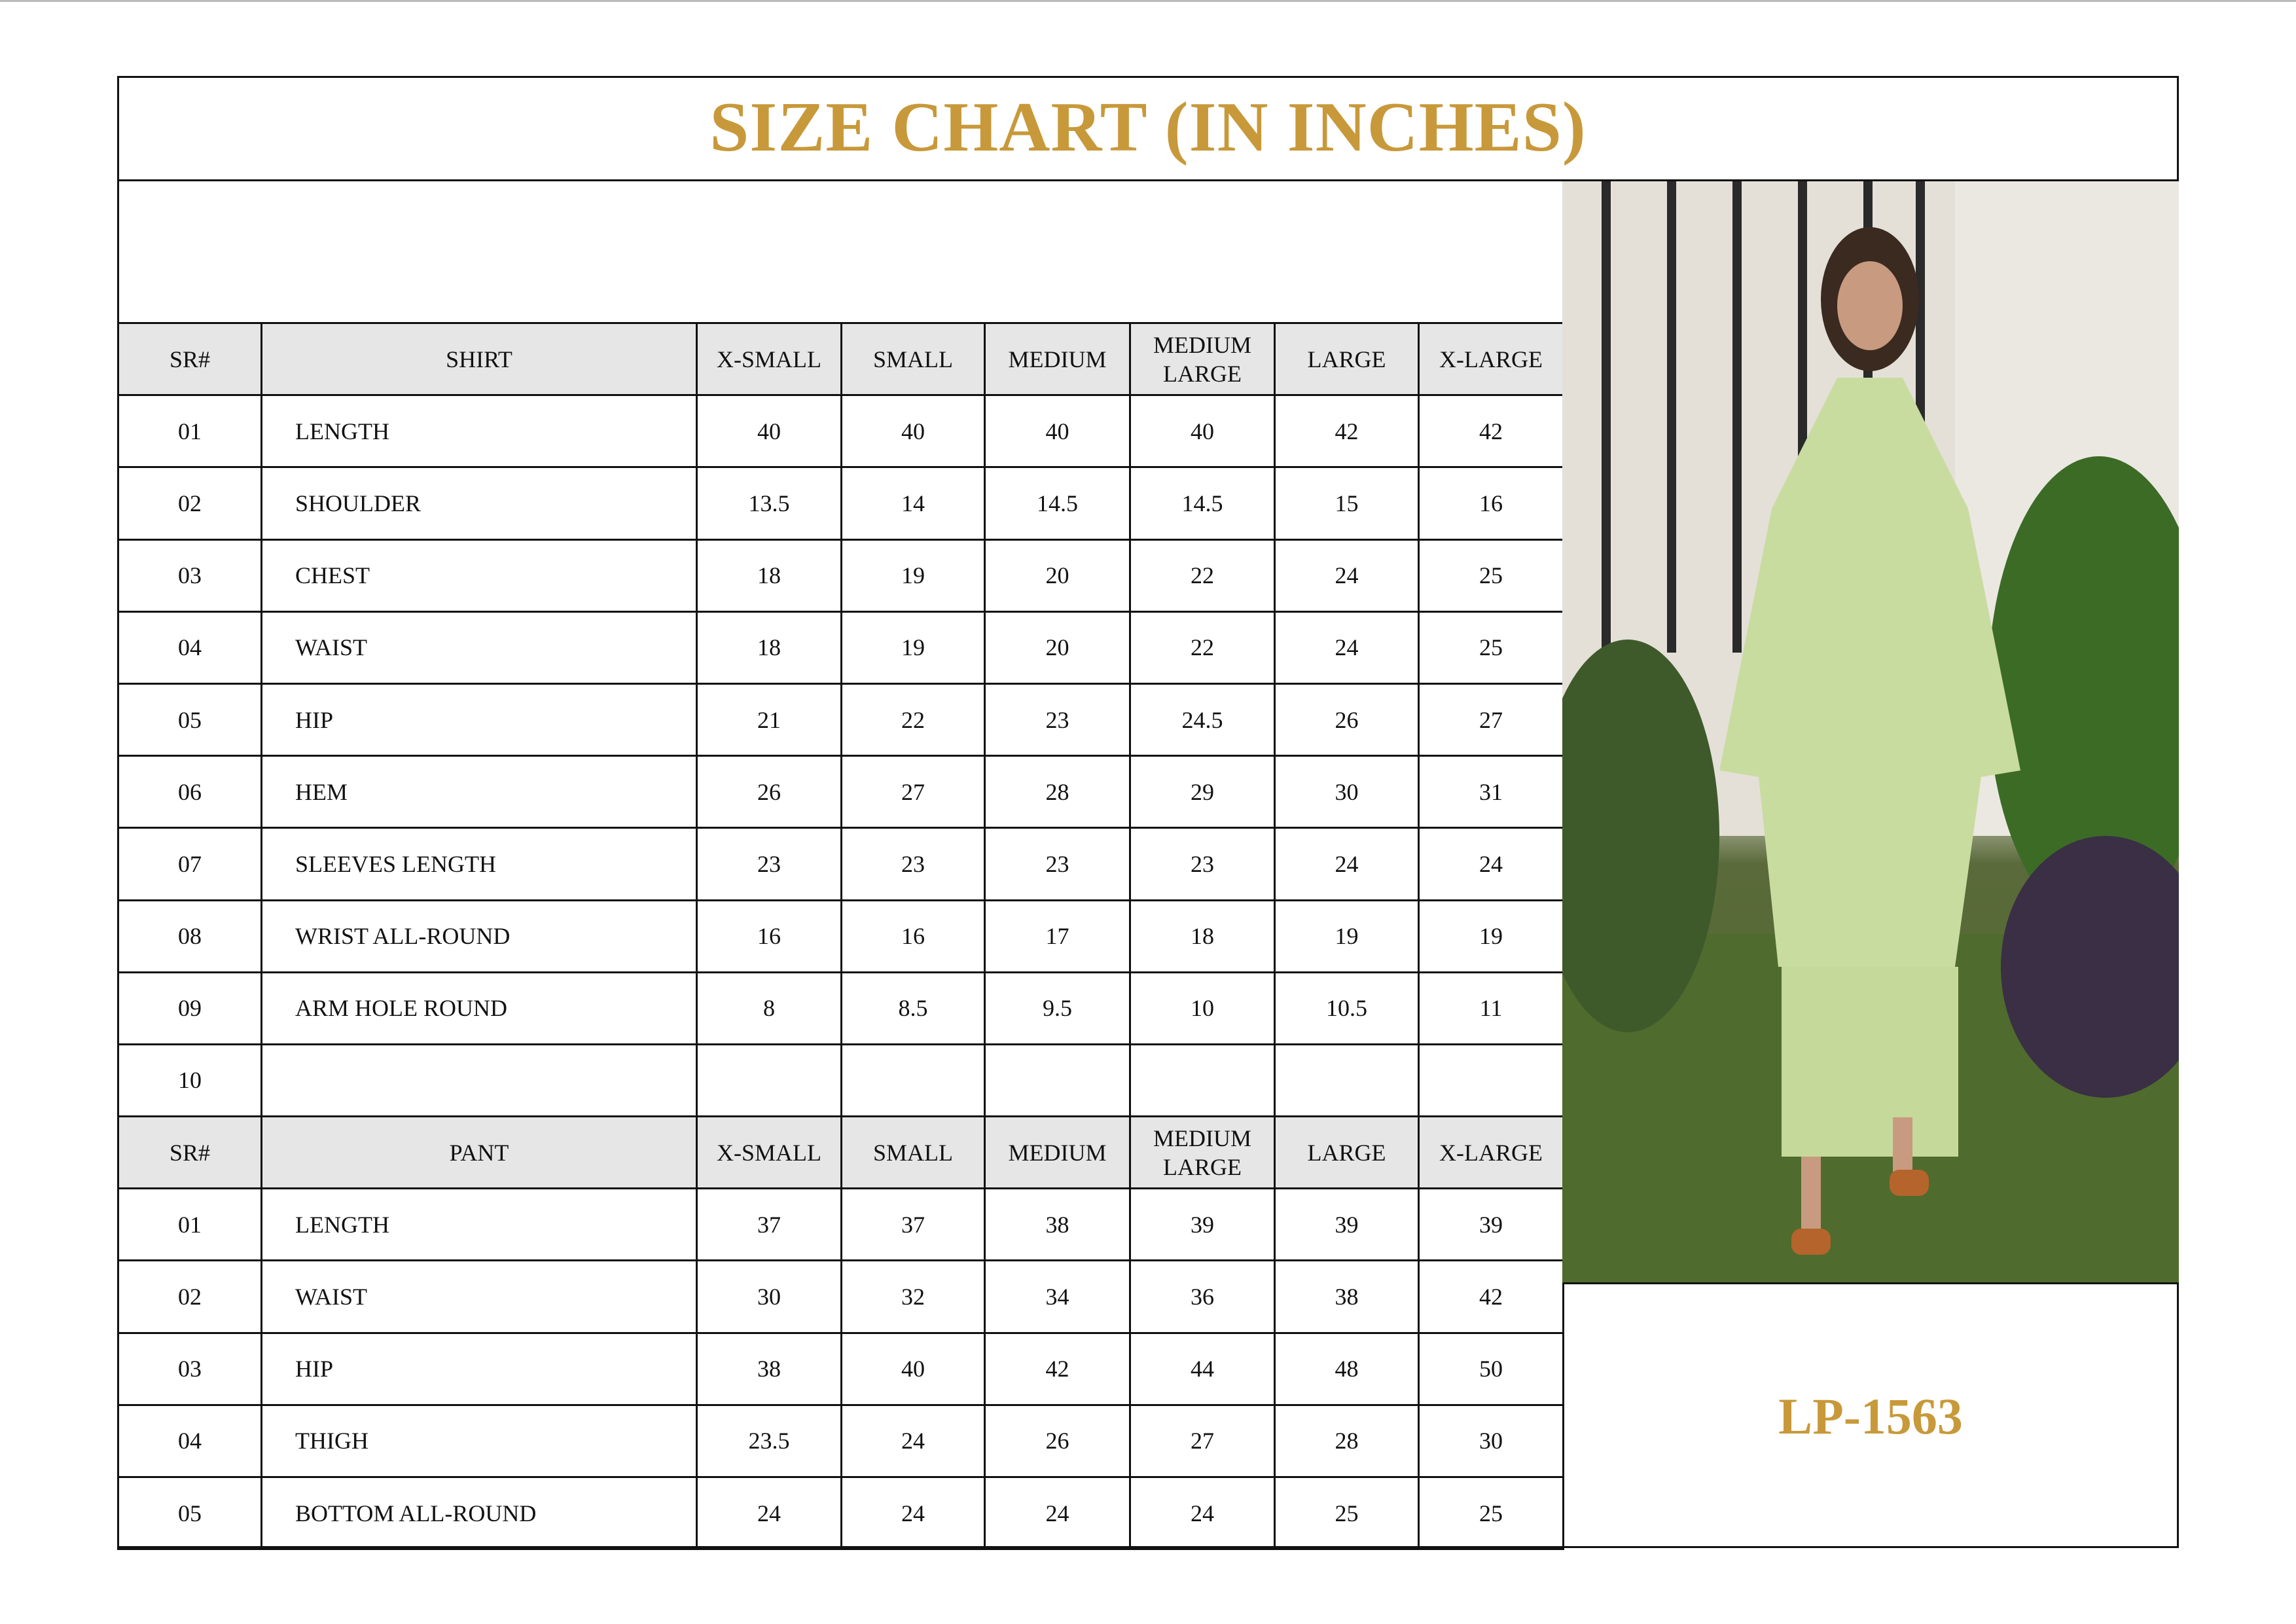  What do you see at coordinates (1491, 792) in the screenshot?
I see `measurement-value: 31` at bounding box center [1491, 792].